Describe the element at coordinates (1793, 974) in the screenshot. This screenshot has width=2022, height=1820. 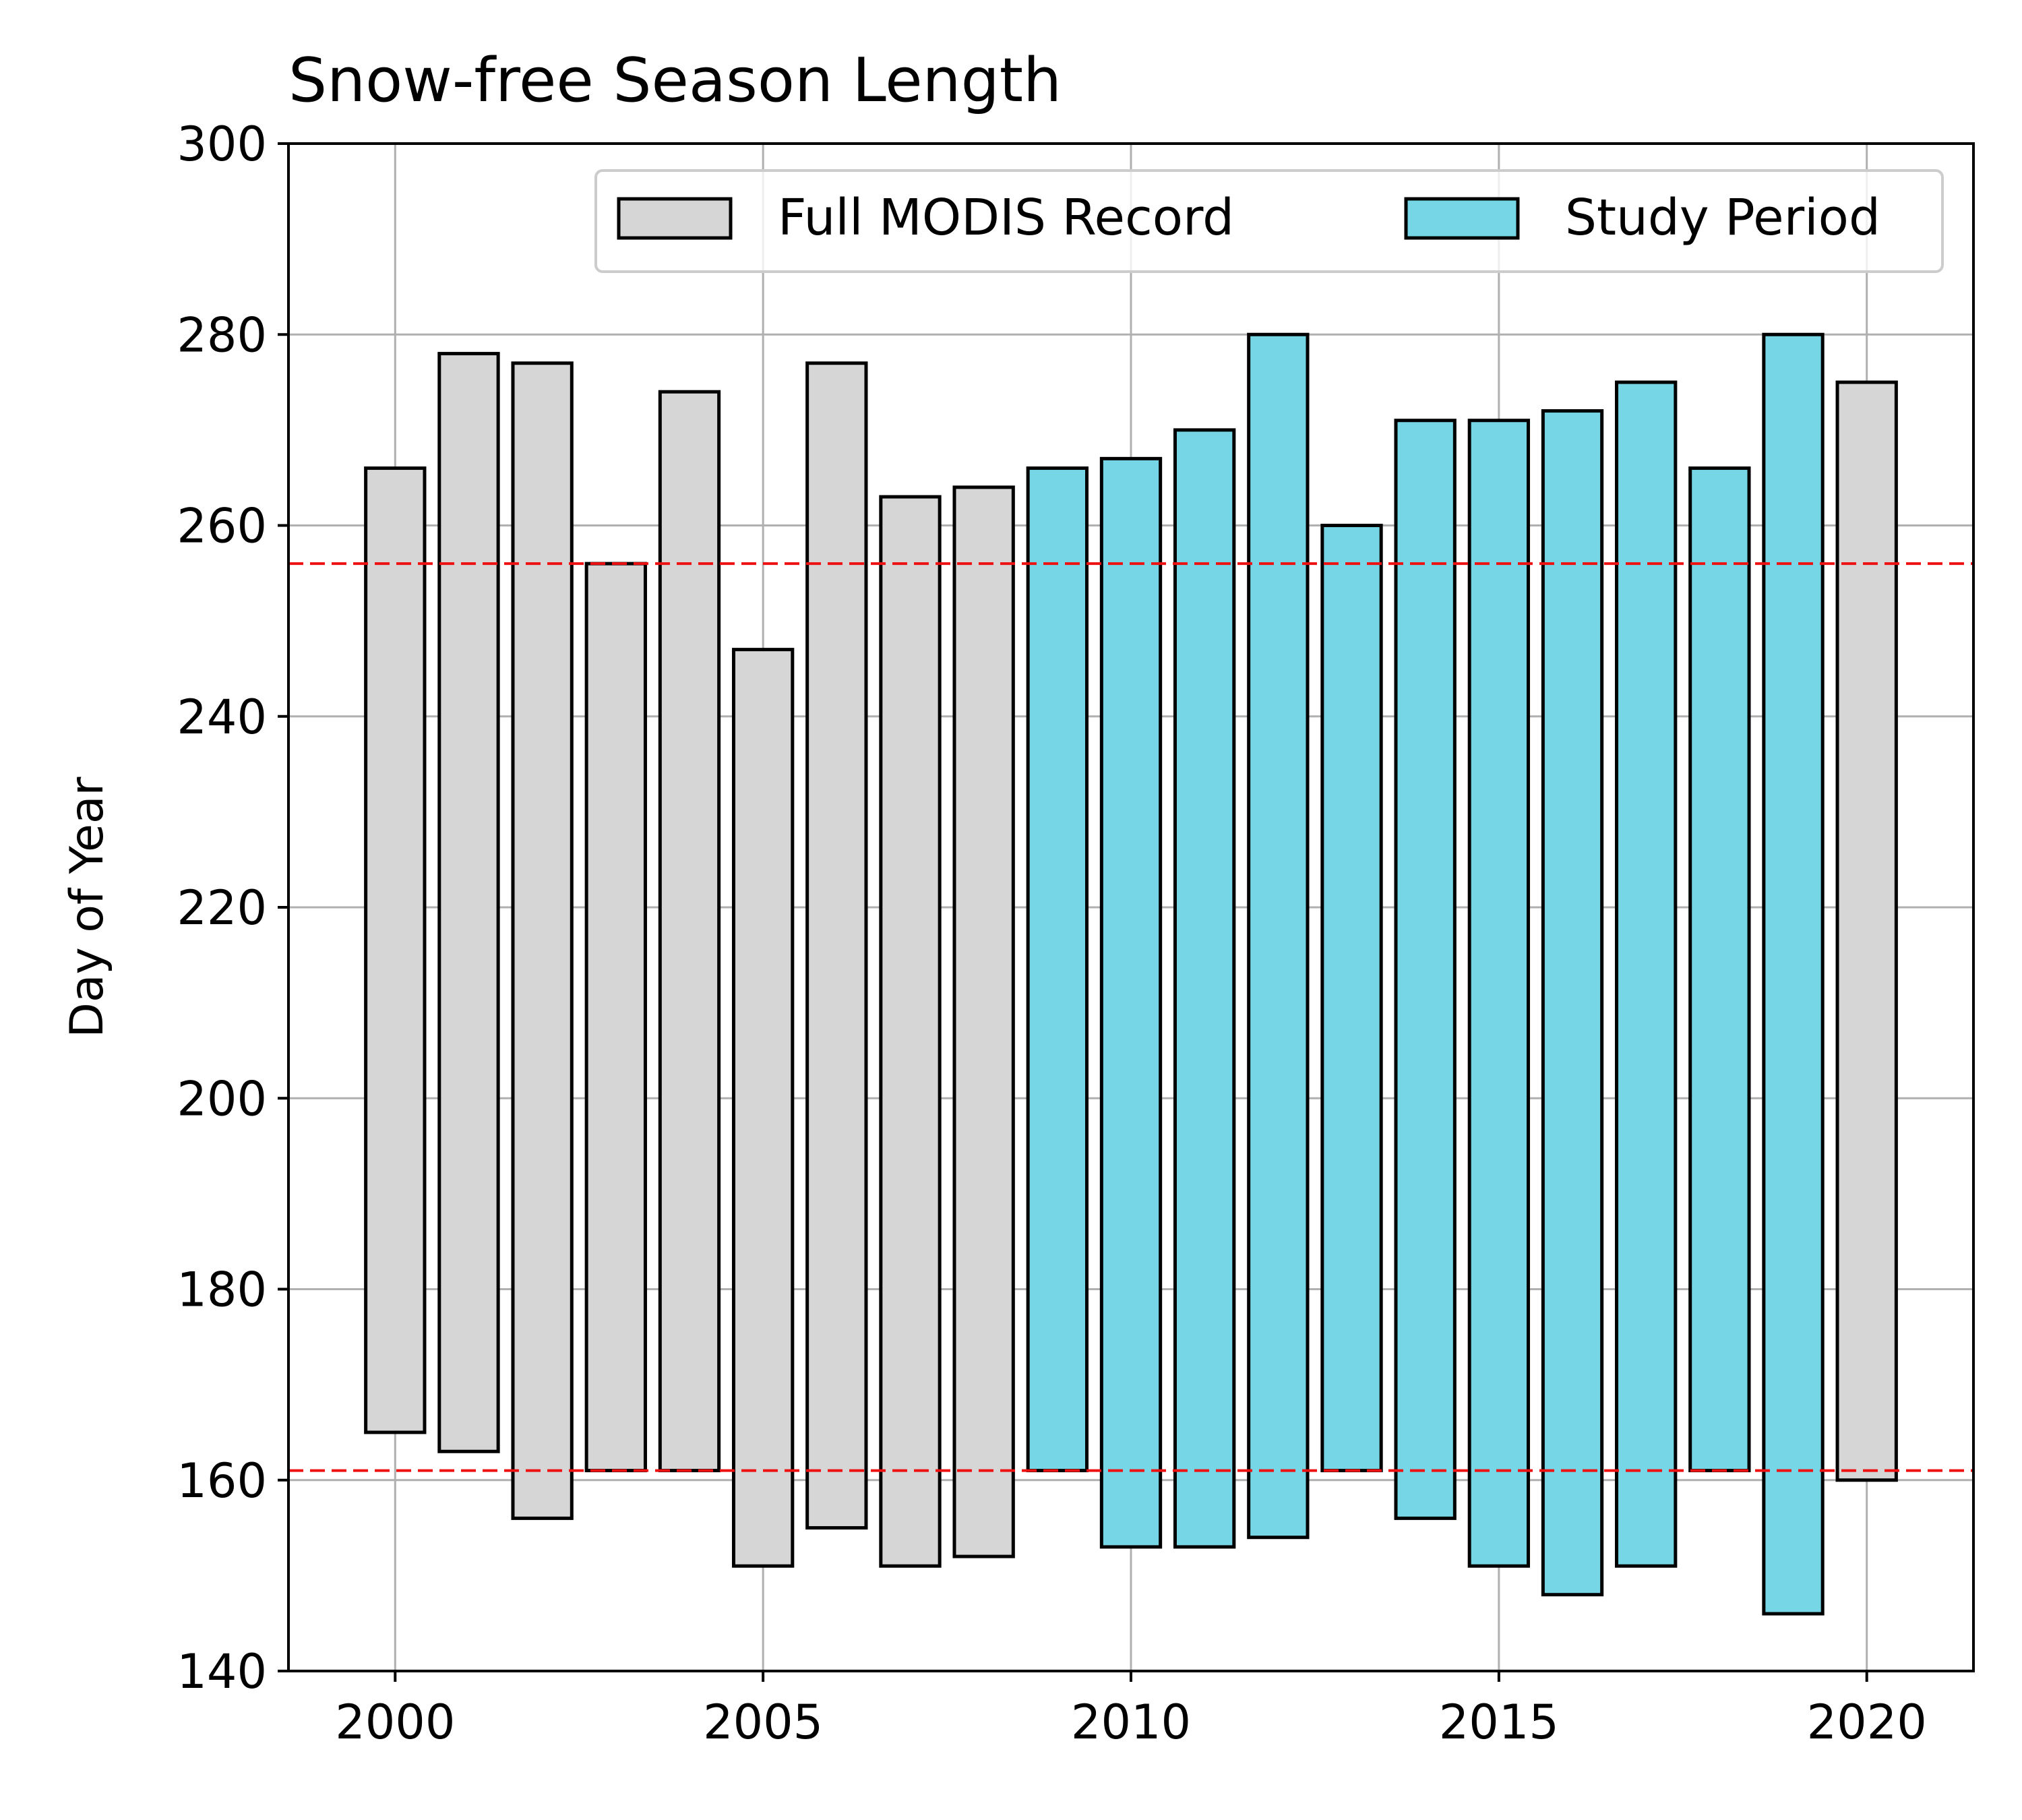
I see `bar-study-2019` at that location.